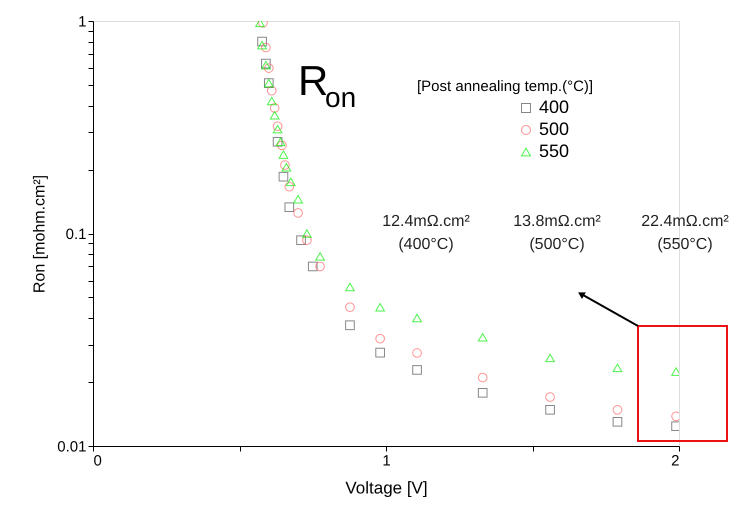 The height and width of the screenshot is (524, 756). Describe the element at coordinates (554, 107) in the screenshot. I see `legend-label: 400` at that location.